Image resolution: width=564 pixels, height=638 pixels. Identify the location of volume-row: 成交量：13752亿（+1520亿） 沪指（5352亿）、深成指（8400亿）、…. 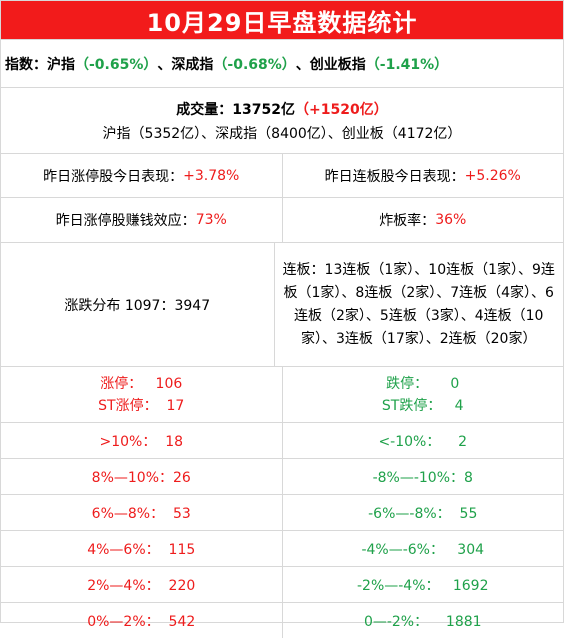
(282, 120).